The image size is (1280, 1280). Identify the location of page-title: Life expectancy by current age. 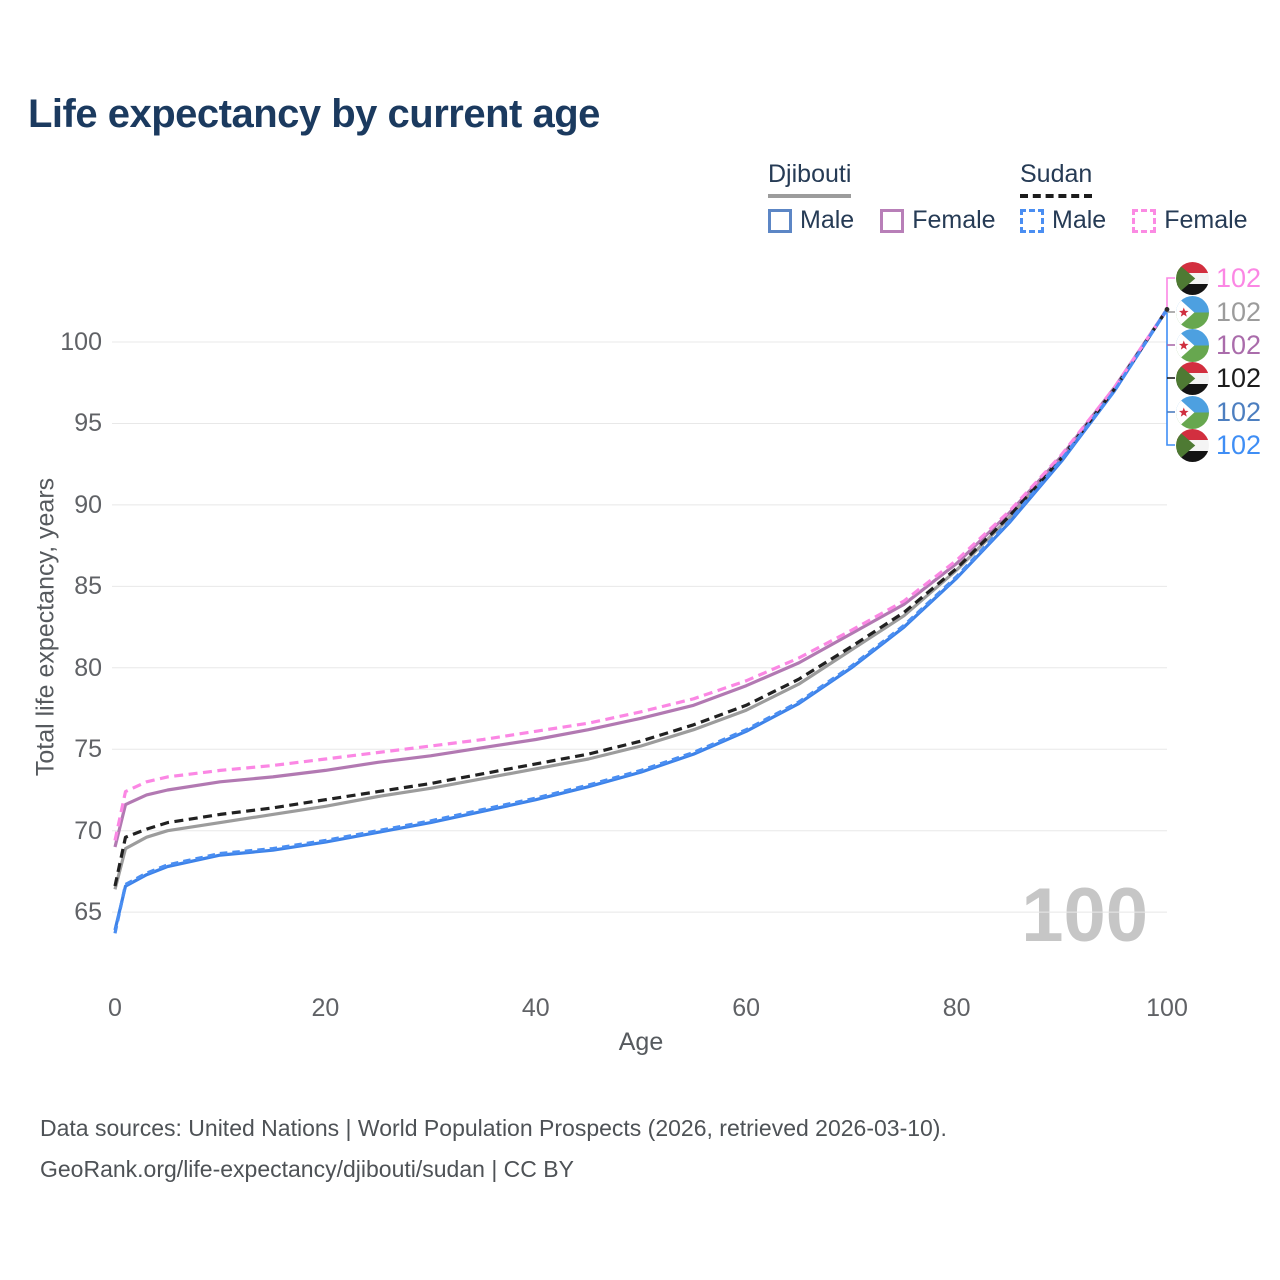
(314, 114).